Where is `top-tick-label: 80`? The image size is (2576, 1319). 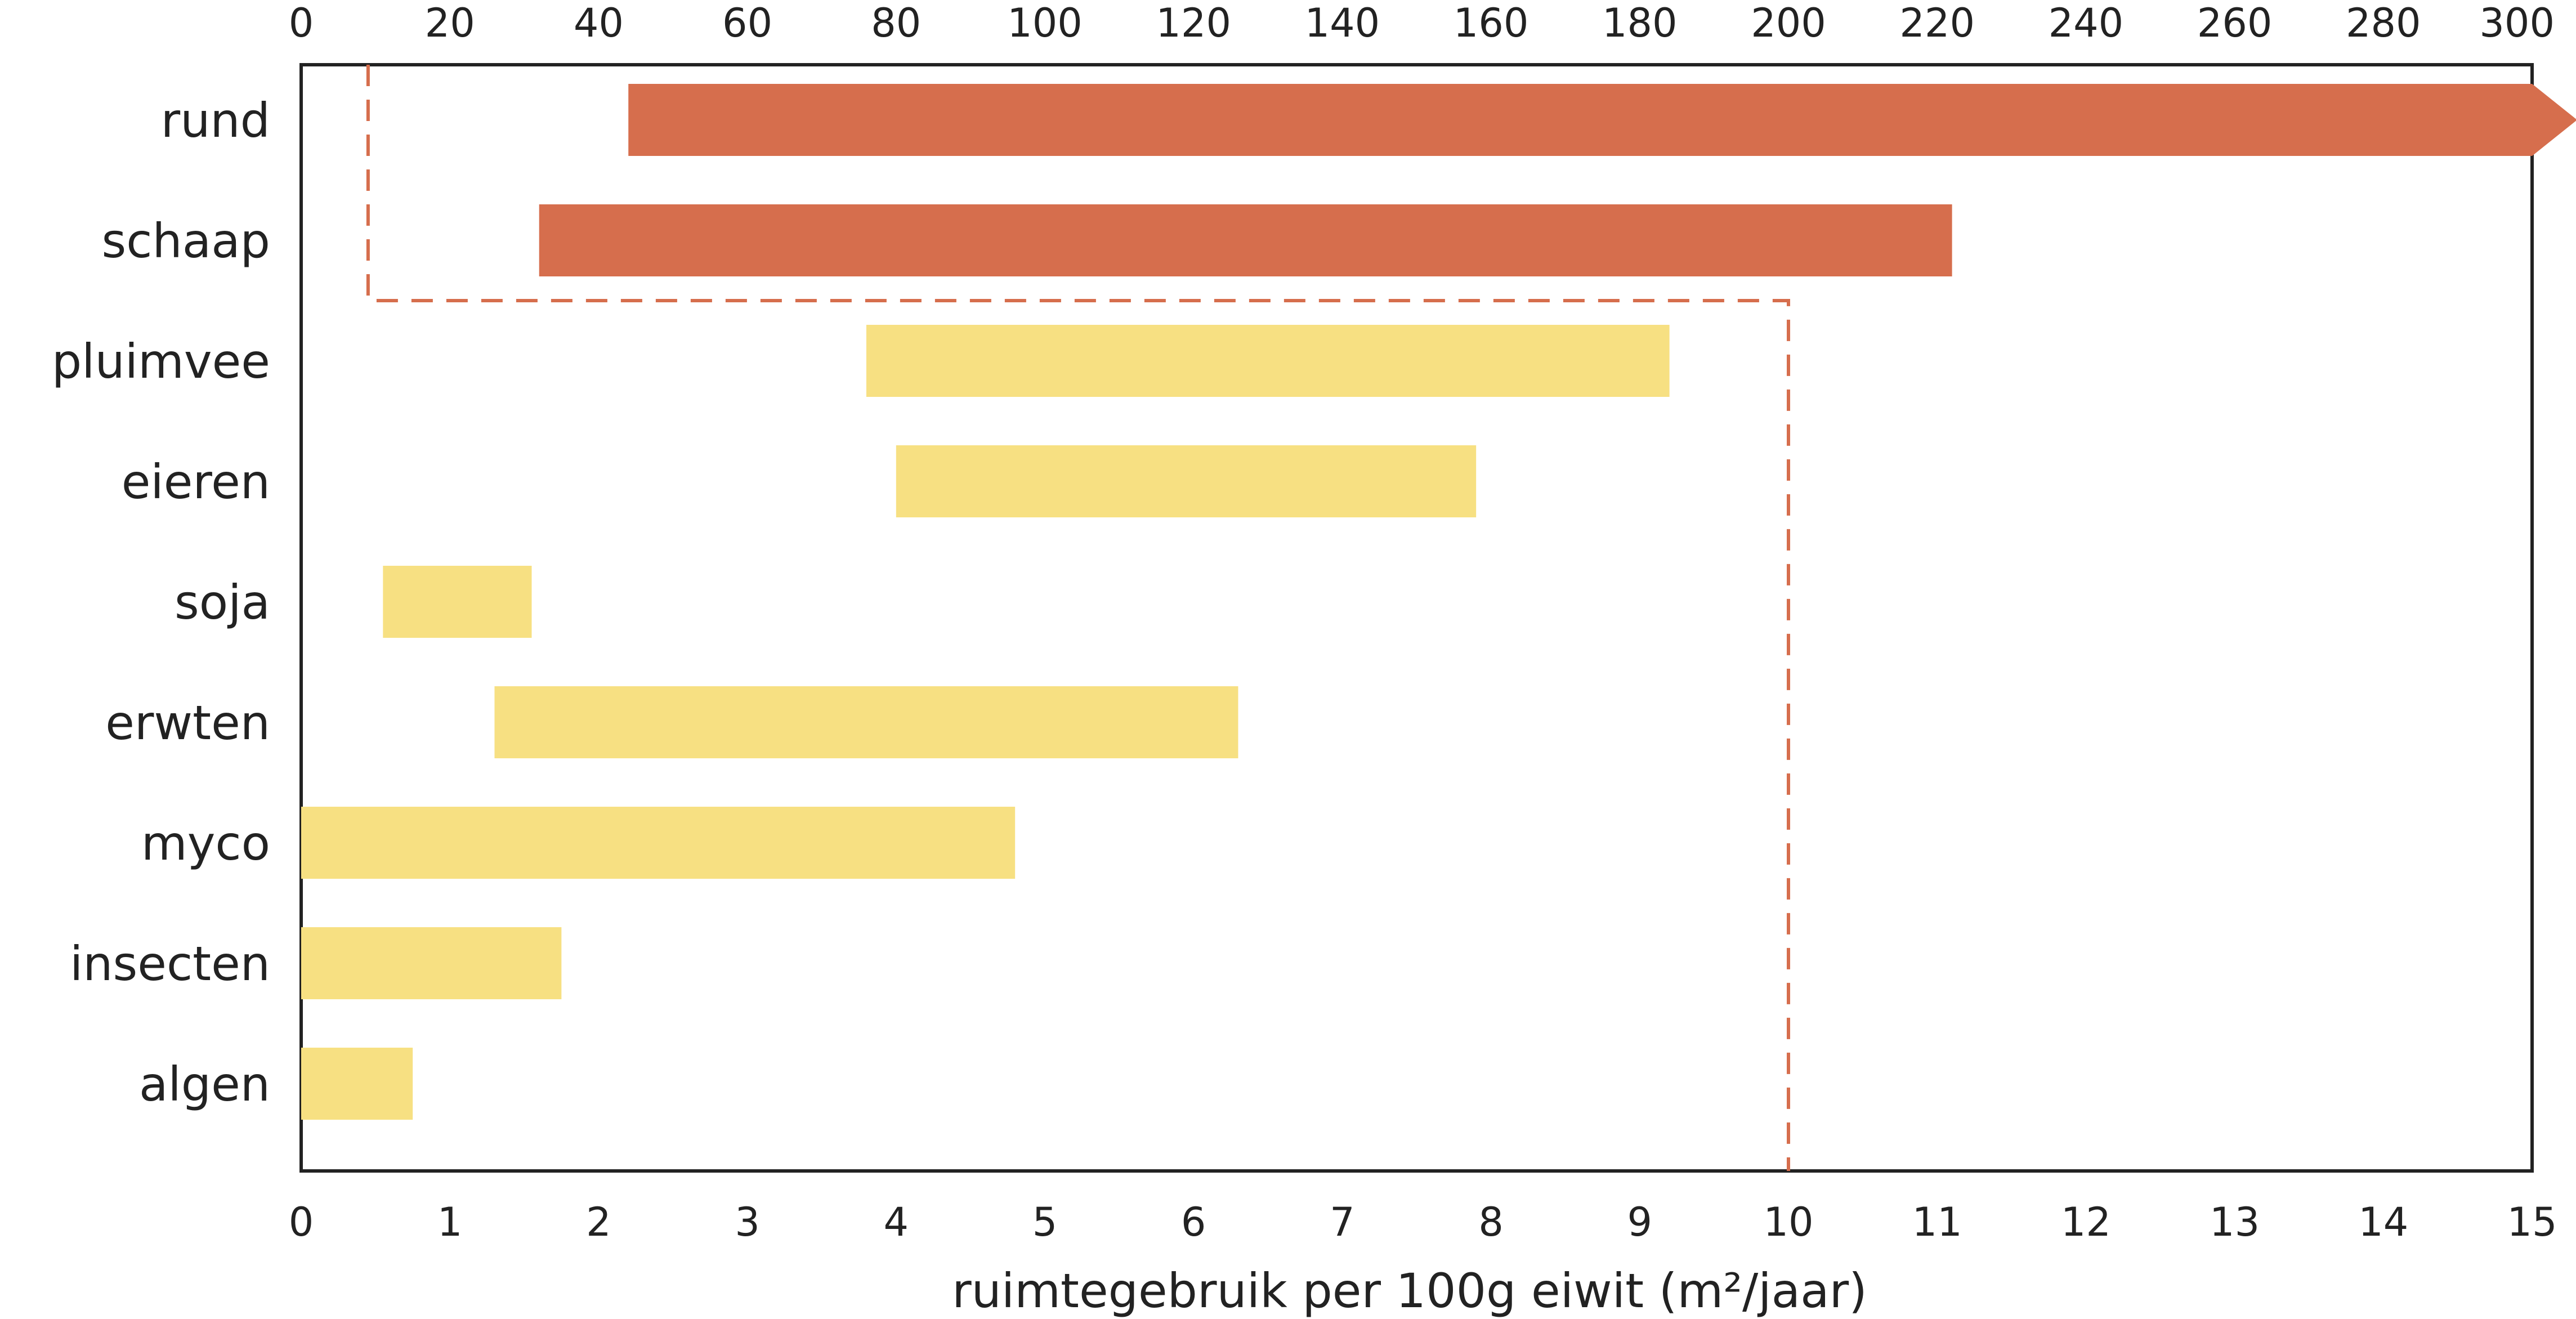
top-tick-label: 80 is located at coordinates (896, 23).